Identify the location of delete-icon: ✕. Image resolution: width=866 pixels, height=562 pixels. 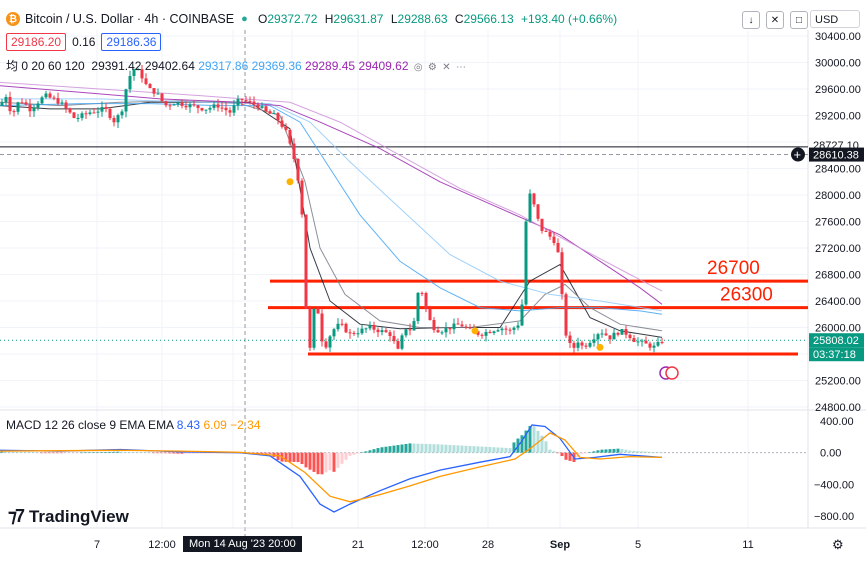
(446, 67).